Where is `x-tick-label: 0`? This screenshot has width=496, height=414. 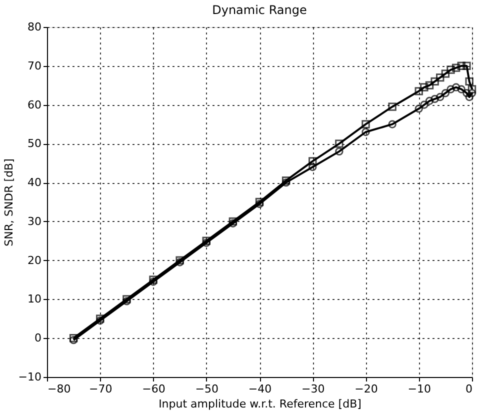
x-tick-label: 0 is located at coordinates (469, 389).